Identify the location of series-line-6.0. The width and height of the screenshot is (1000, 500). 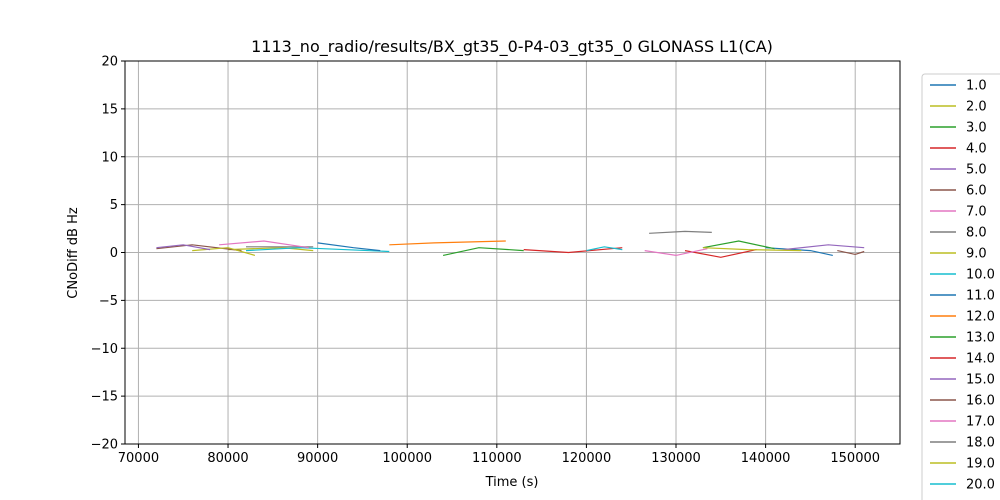
(199, 248).